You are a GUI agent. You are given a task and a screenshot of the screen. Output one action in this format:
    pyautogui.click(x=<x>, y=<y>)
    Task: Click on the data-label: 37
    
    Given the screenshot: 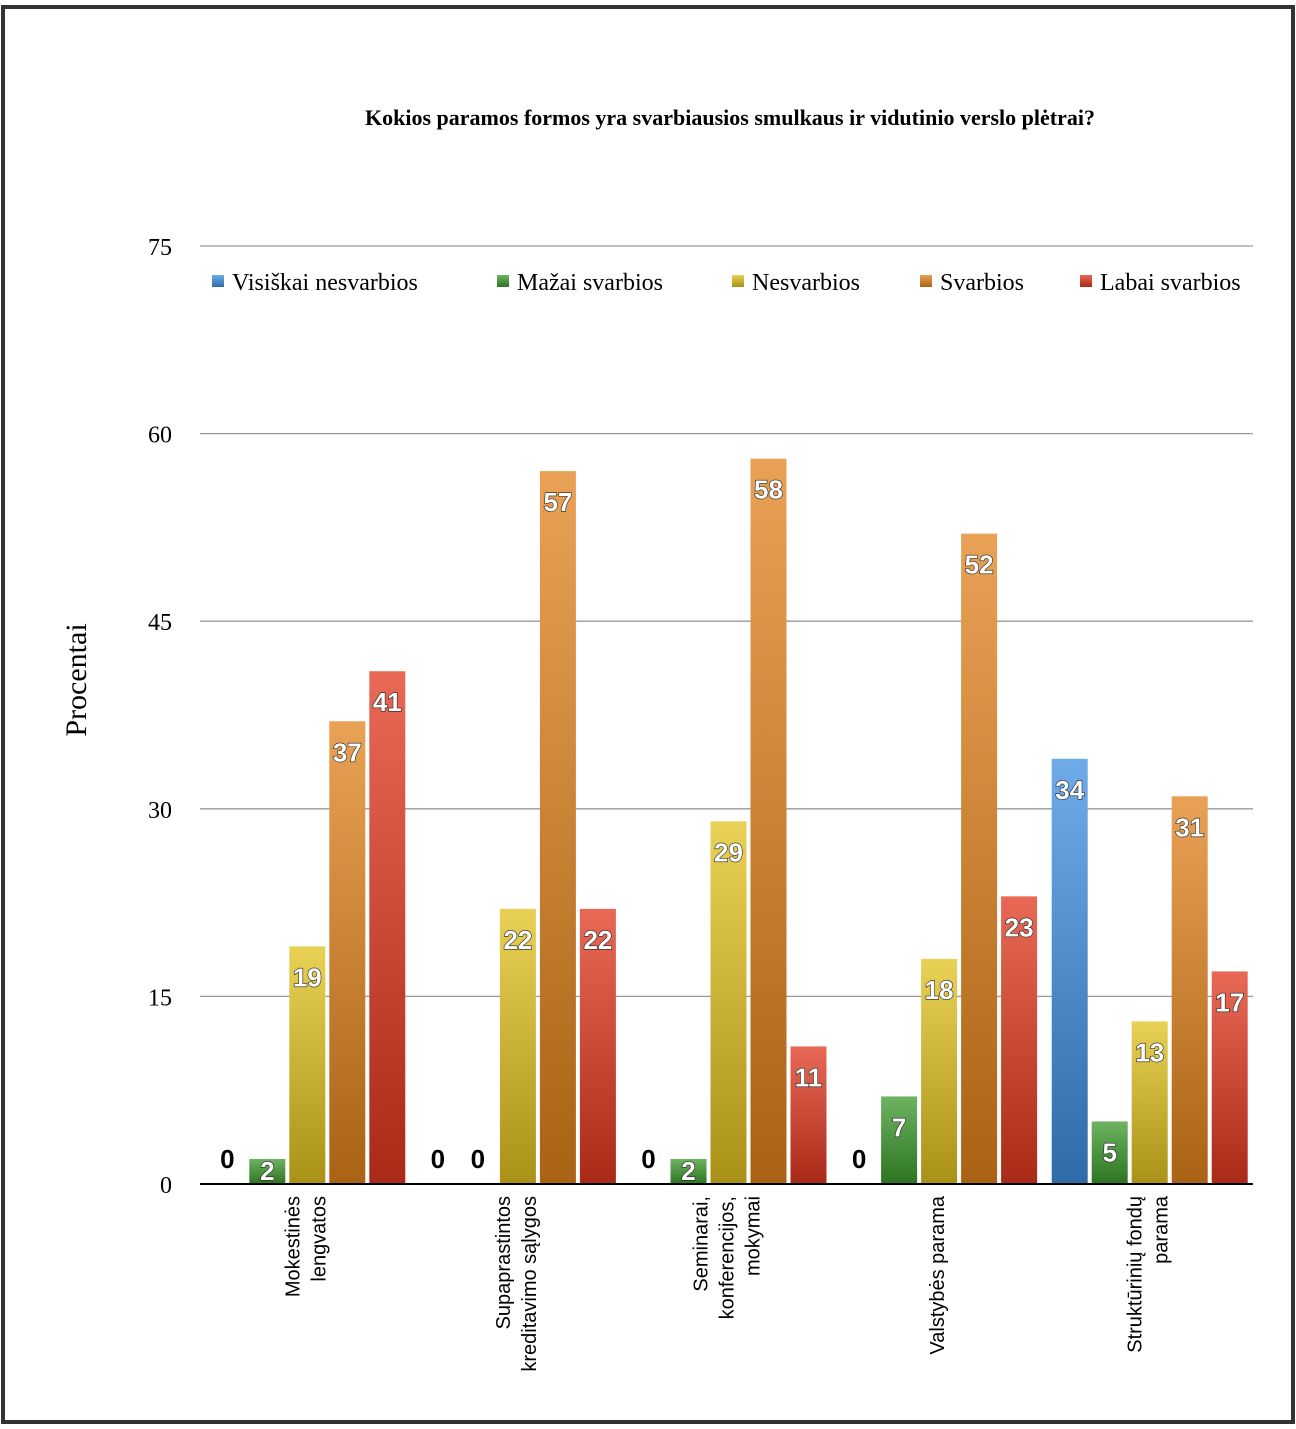 What is the action you would take?
    pyautogui.click(x=347, y=752)
    